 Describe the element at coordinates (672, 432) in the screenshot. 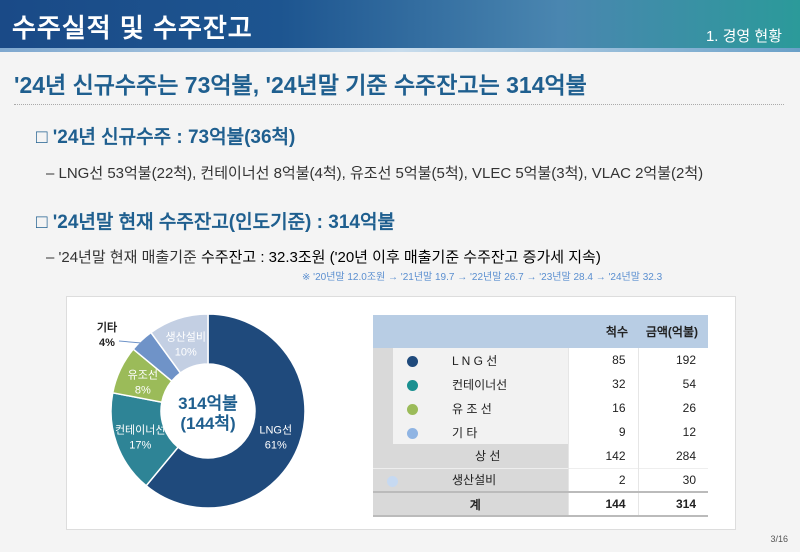

I see `row-amount: 12` at that location.